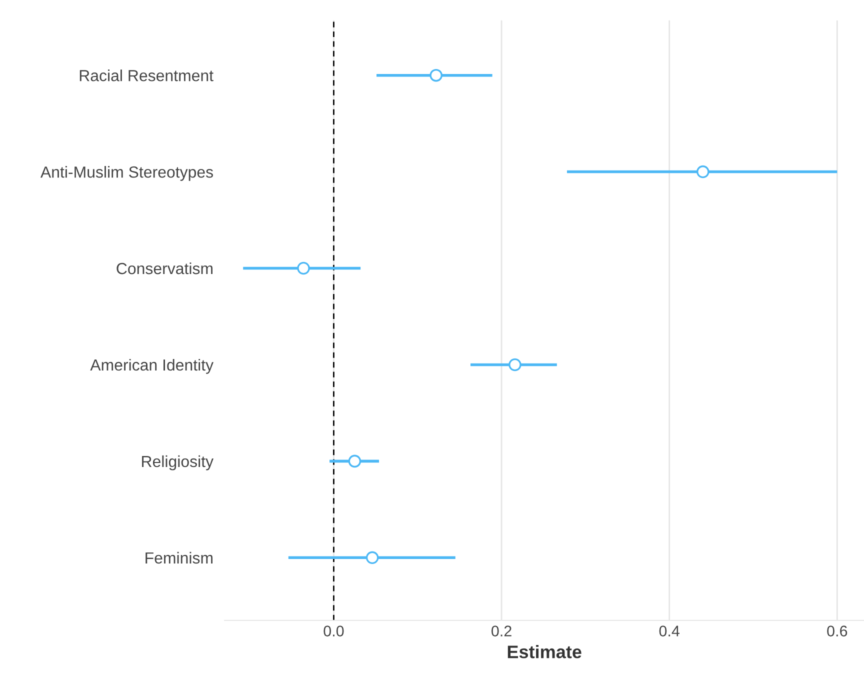 This screenshot has height=678, width=864. Describe the element at coordinates (179, 558) in the screenshot. I see `y-tick-label: Feminism` at that location.